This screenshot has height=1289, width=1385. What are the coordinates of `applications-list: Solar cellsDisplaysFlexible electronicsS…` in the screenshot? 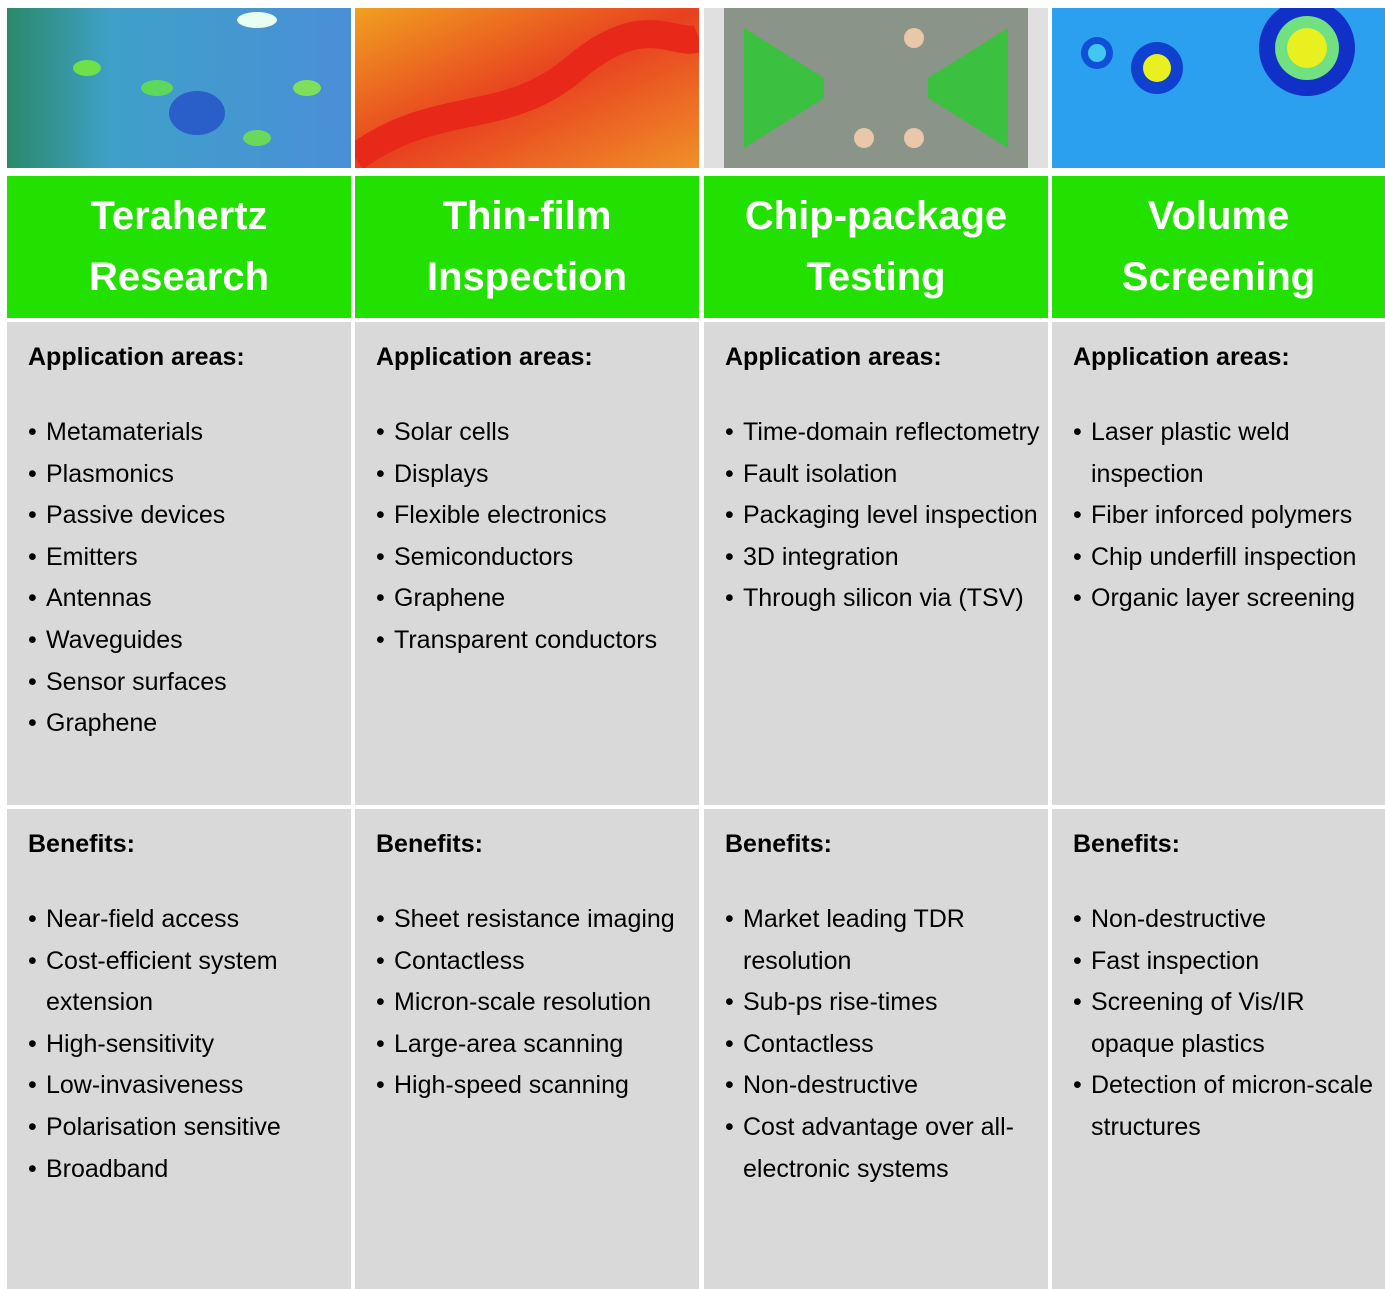 It's located at (533, 537).